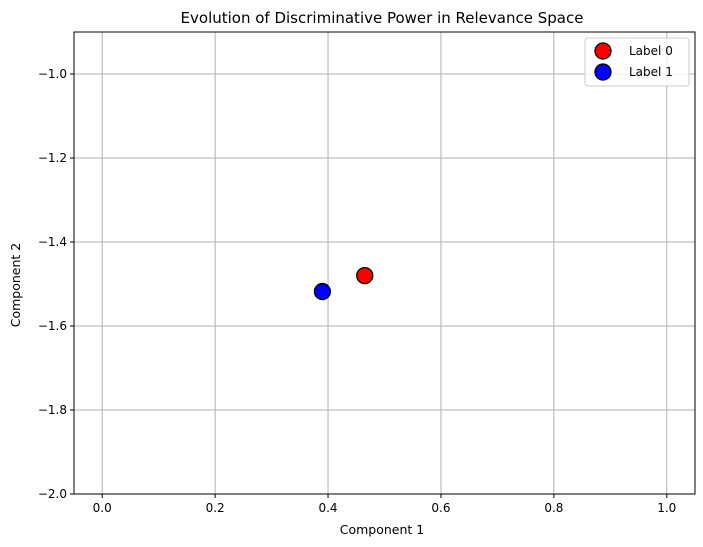  Describe the element at coordinates (102, 508) in the screenshot. I see `x-tick-label: 0.0` at that location.